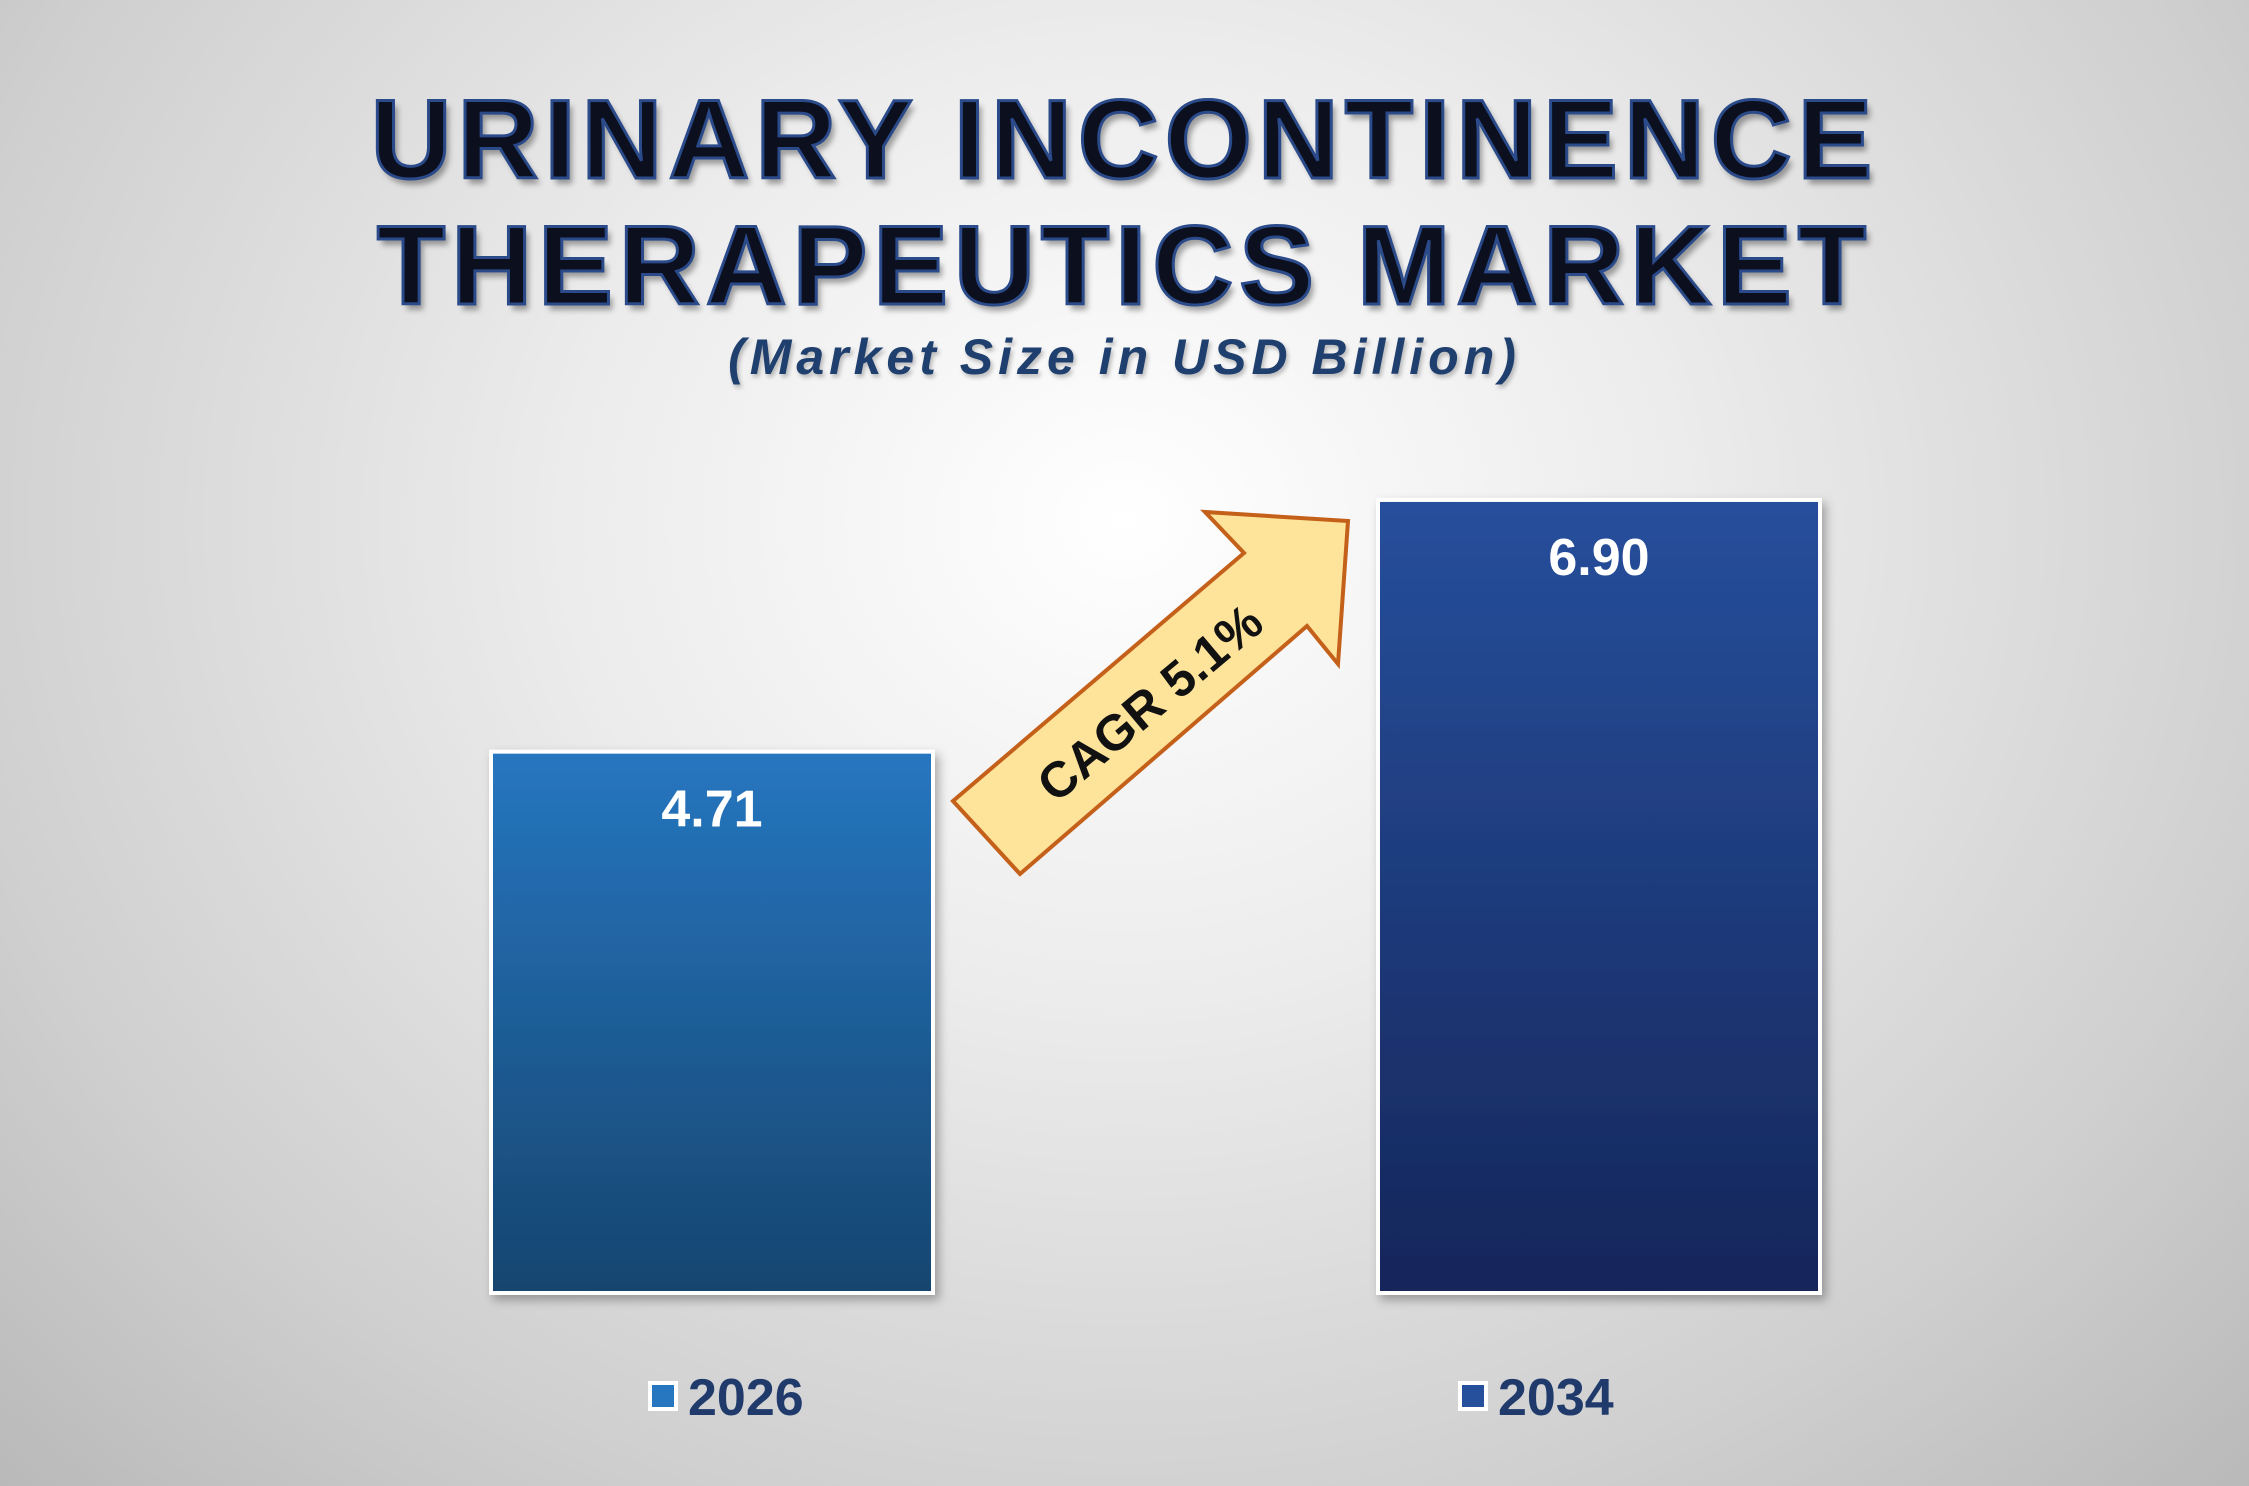 Image resolution: width=2249 pixels, height=1486 pixels. What do you see at coordinates (663, 1396) in the screenshot?
I see `legend-swatch-2026` at bounding box center [663, 1396].